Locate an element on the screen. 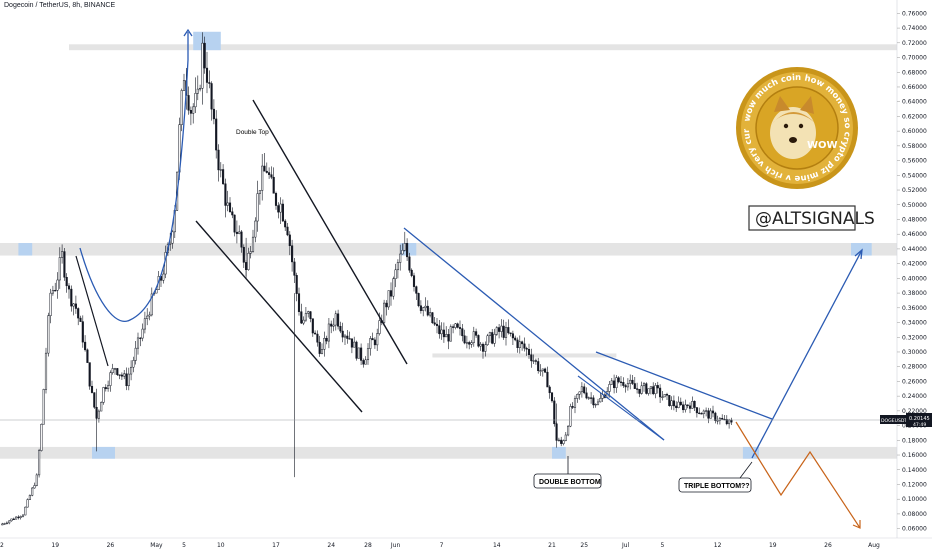 Image resolution: width=932 pixels, height=550 pixels. triple-bottom-box is located at coordinates (715, 485).